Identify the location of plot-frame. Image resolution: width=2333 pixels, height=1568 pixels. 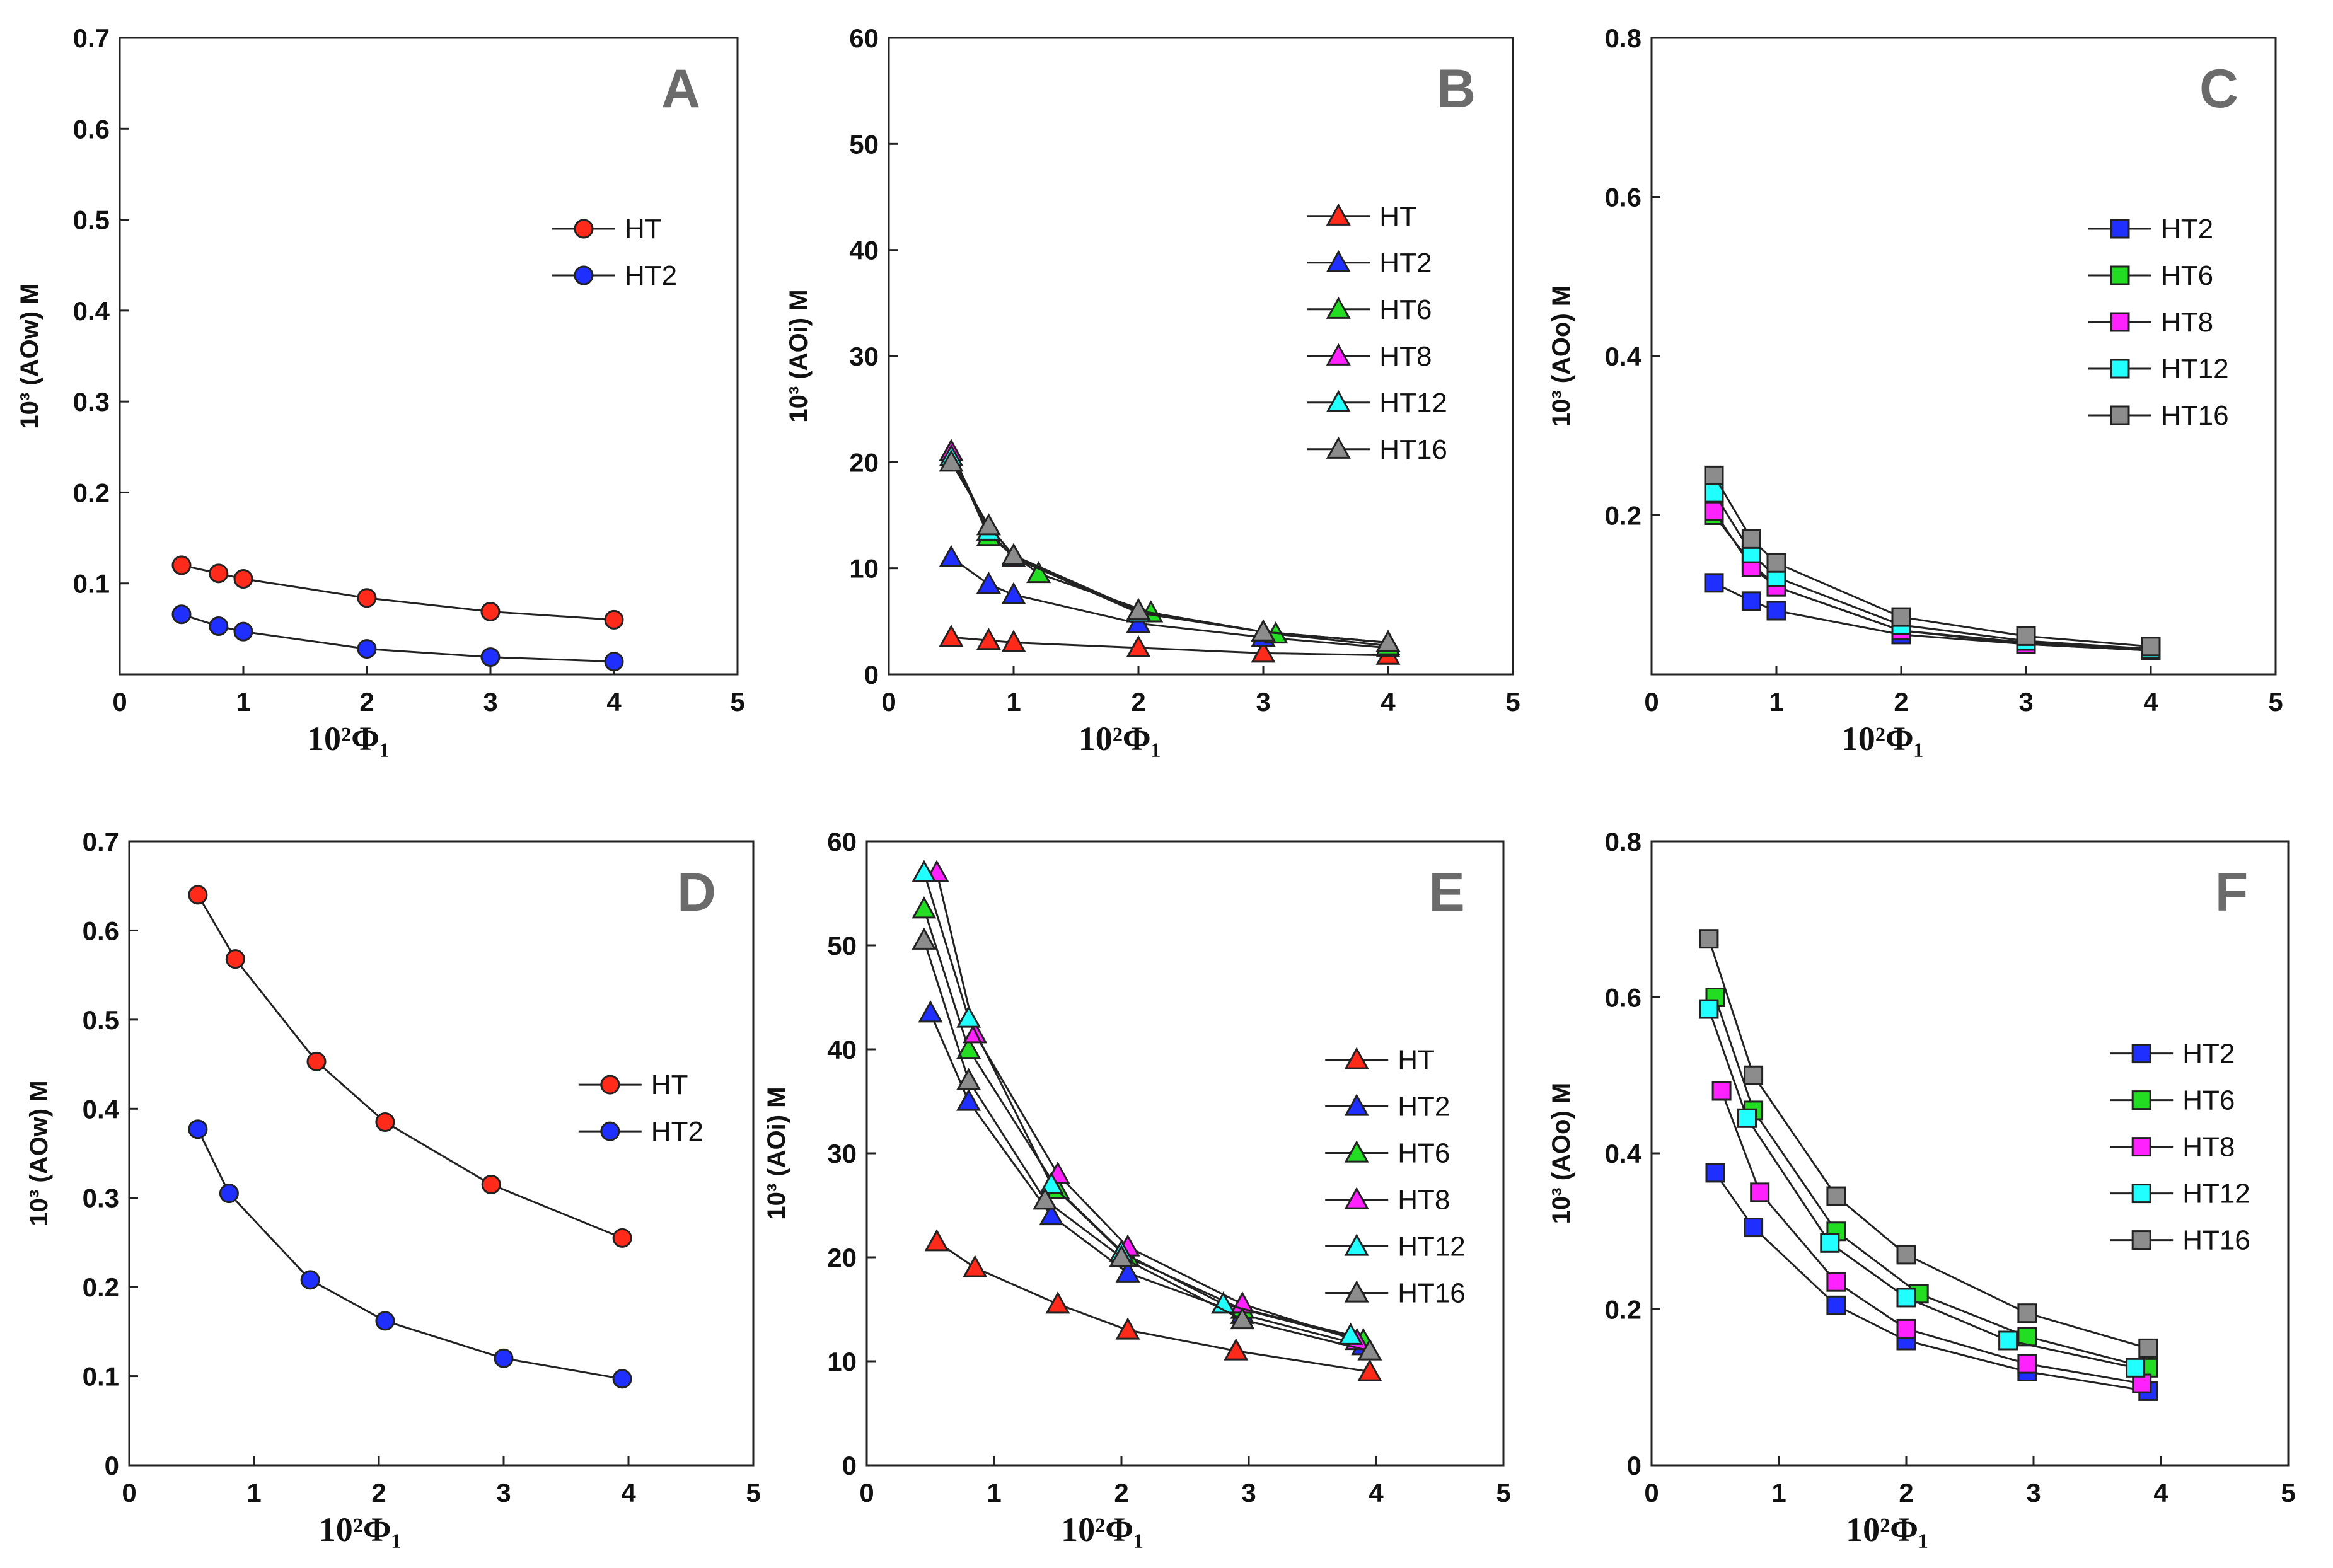
(429, 357).